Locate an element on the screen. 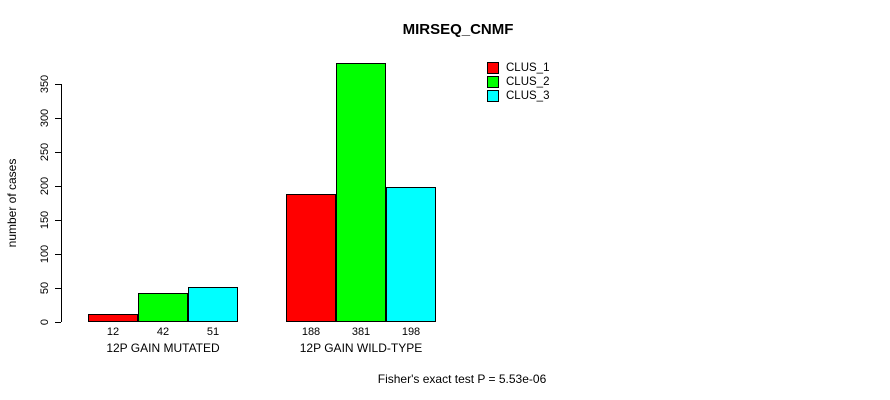 Image resolution: width=890 pixels, height=400 pixels. bar-clus-1-12p-gain-wild-type is located at coordinates (311, 258).